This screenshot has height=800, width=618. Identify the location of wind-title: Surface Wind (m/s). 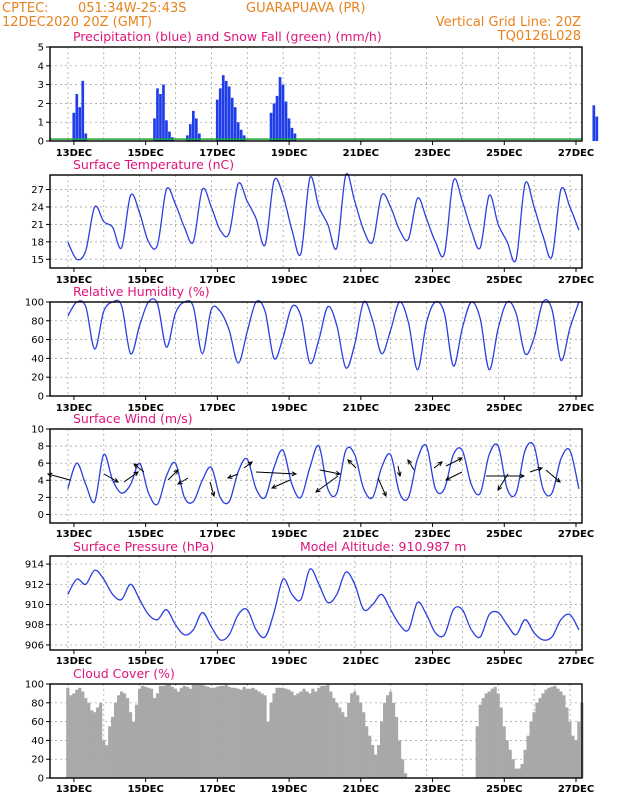
(133, 418).